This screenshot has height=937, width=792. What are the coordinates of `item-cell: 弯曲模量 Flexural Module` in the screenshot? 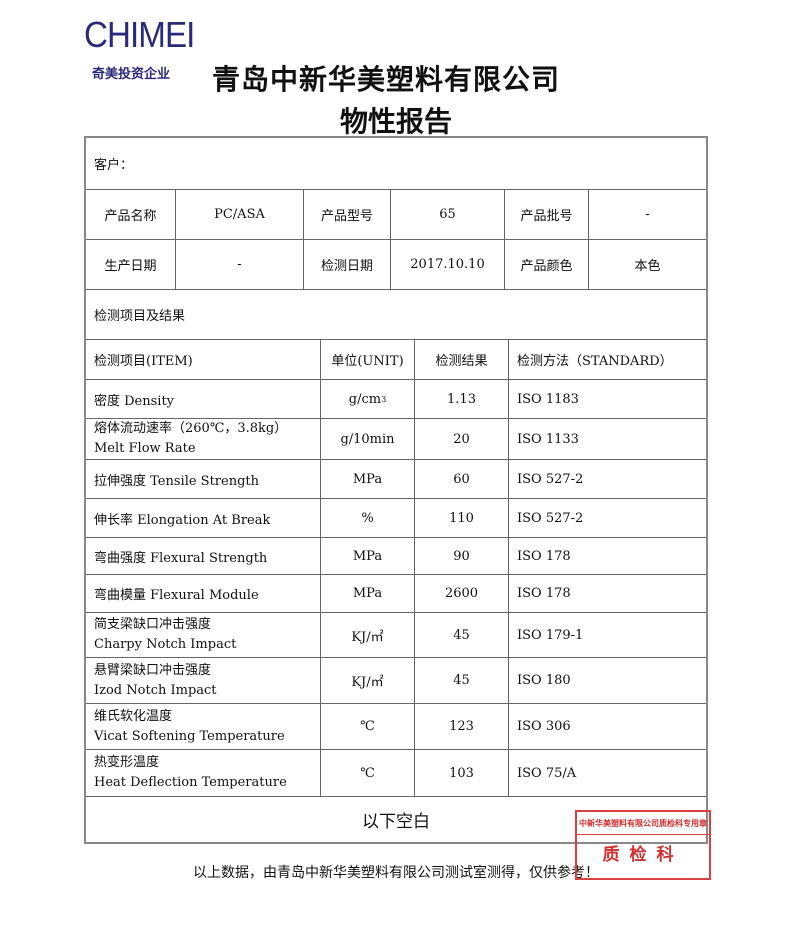 It's located at (203, 593).